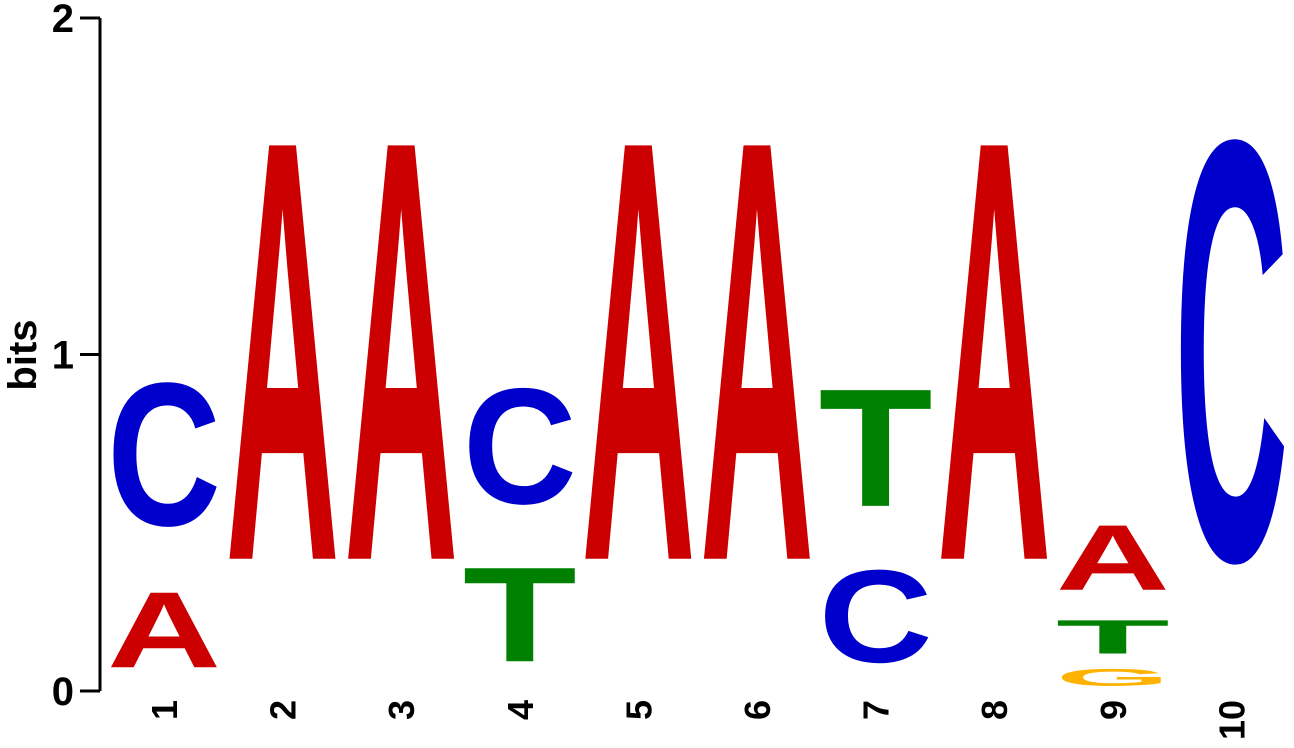 The height and width of the screenshot is (748, 1294). Describe the element at coordinates (76, 357) in the screenshot. I see `y-ticks: 0 1 2` at that location.